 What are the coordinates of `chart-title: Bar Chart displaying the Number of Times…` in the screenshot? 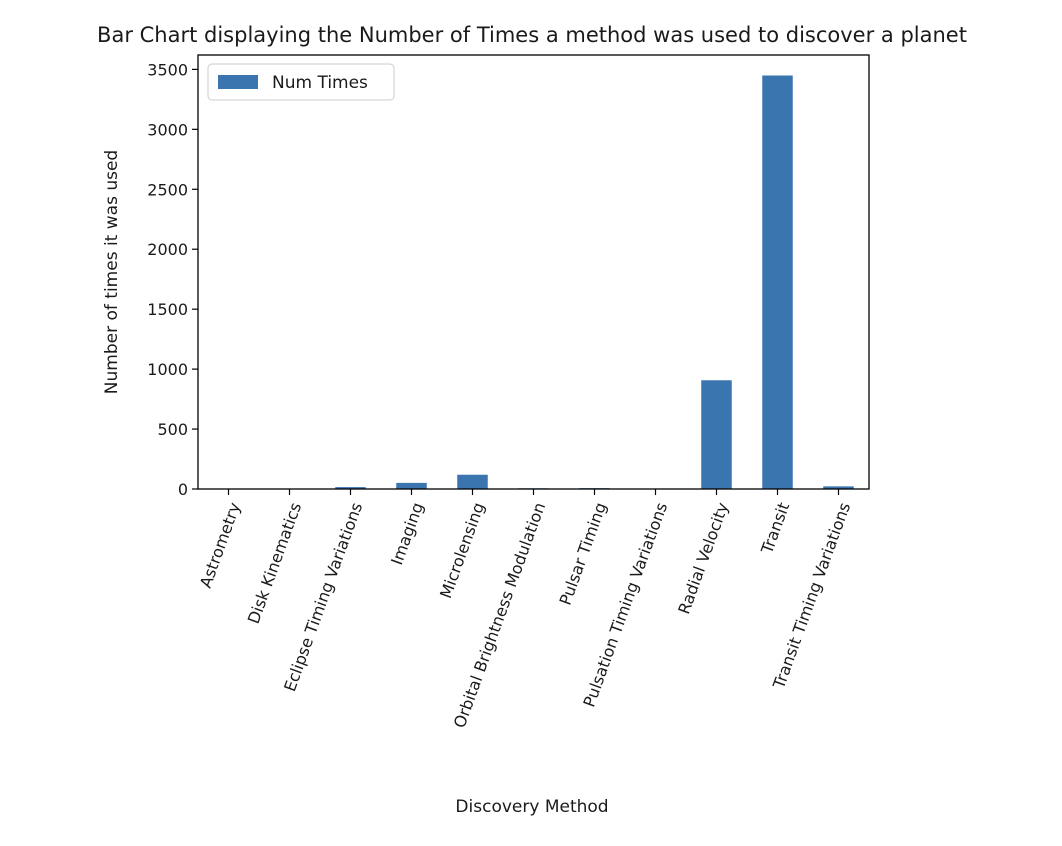 It's located at (532, 35).